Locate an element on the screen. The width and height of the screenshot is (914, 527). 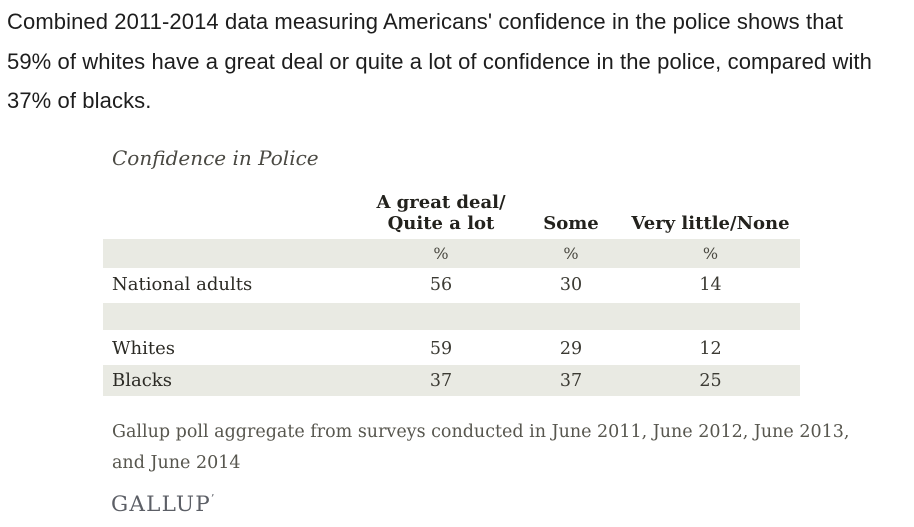
column-header-great-deal-line2: Quite a lot is located at coordinates (441, 223).